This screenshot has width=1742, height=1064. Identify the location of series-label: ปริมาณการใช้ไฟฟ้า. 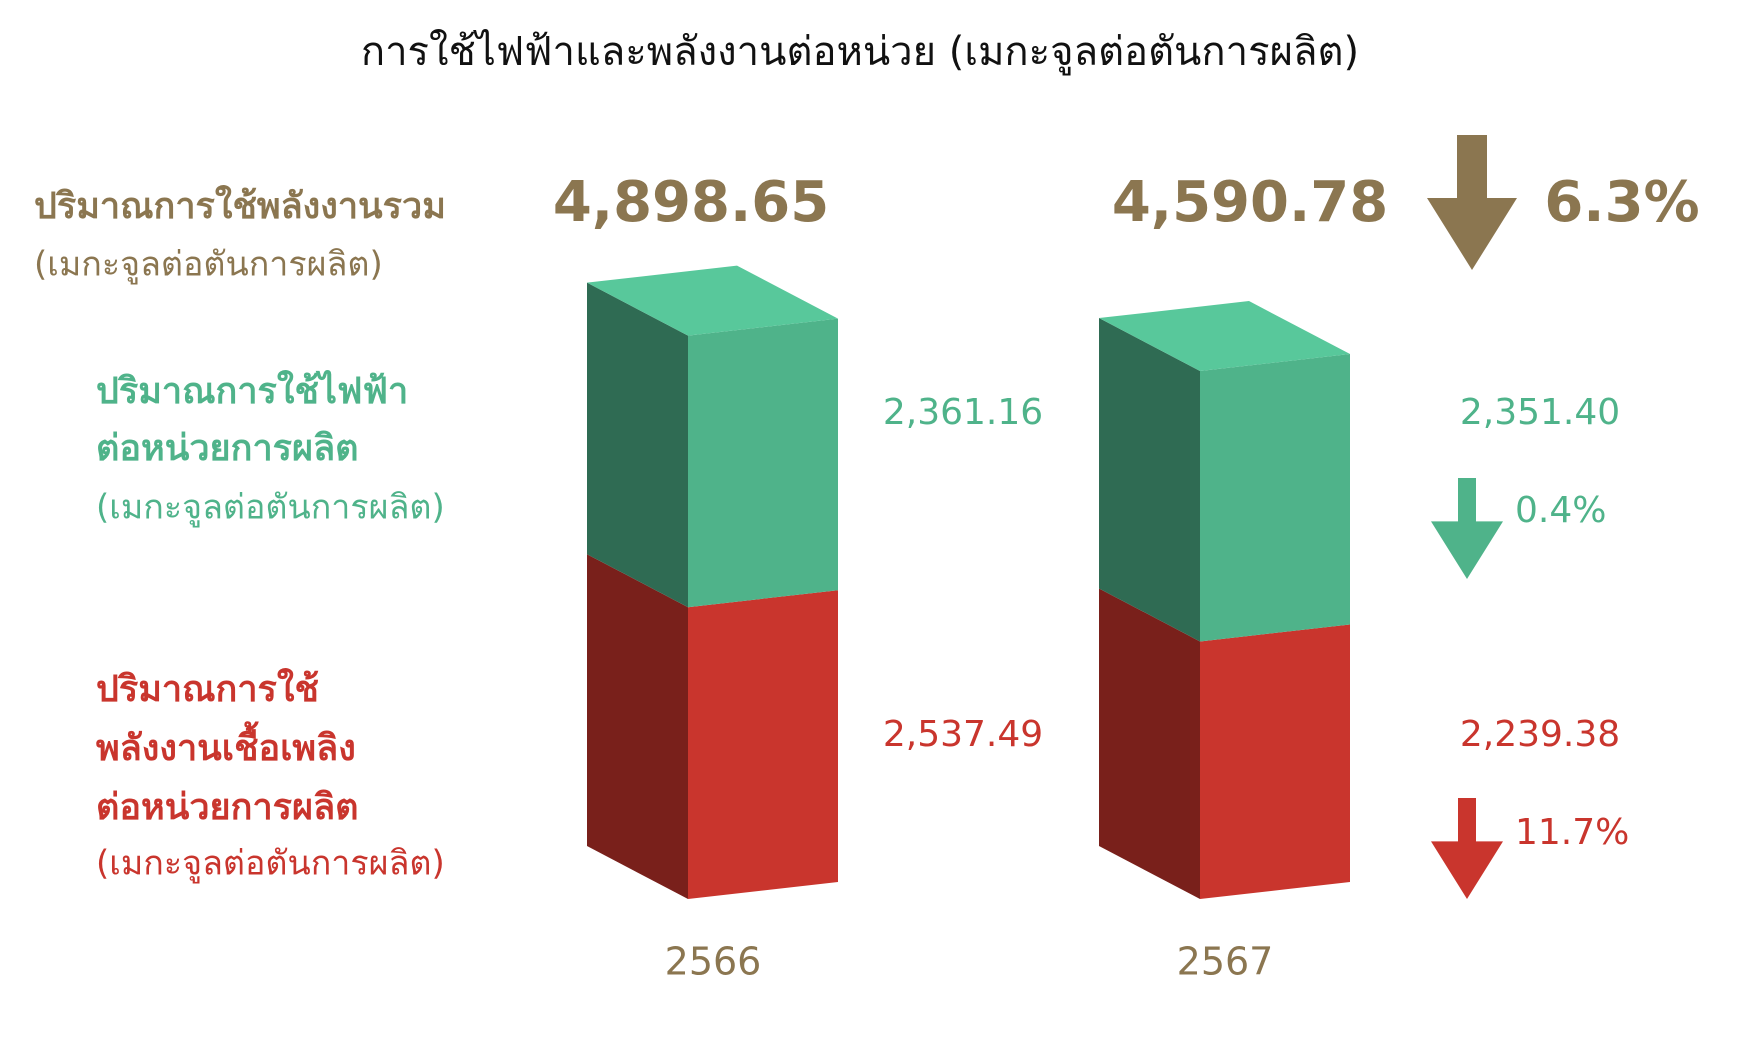
(252, 390).